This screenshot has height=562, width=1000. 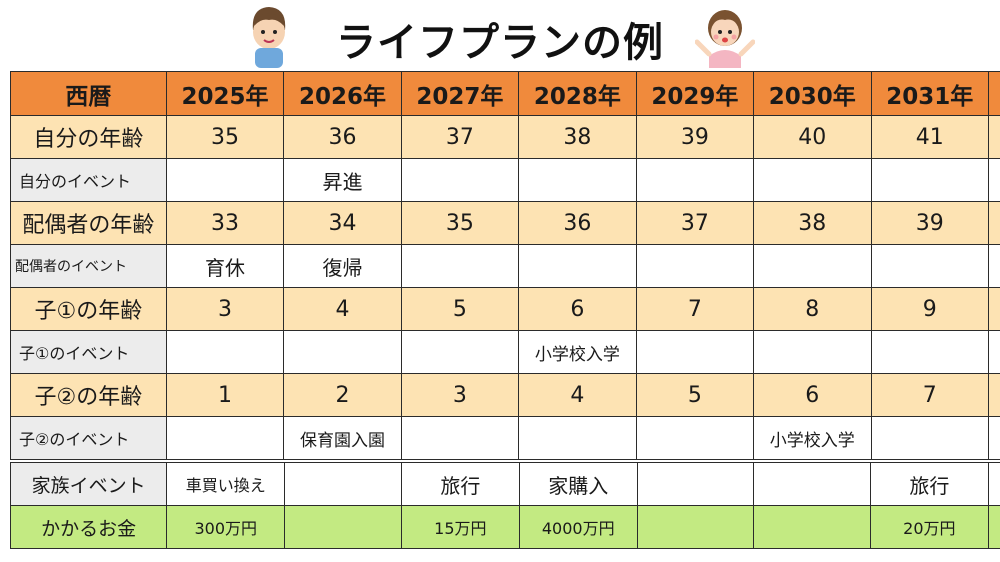 I want to click on row-label: 自分のイベント, so click(x=88, y=180).